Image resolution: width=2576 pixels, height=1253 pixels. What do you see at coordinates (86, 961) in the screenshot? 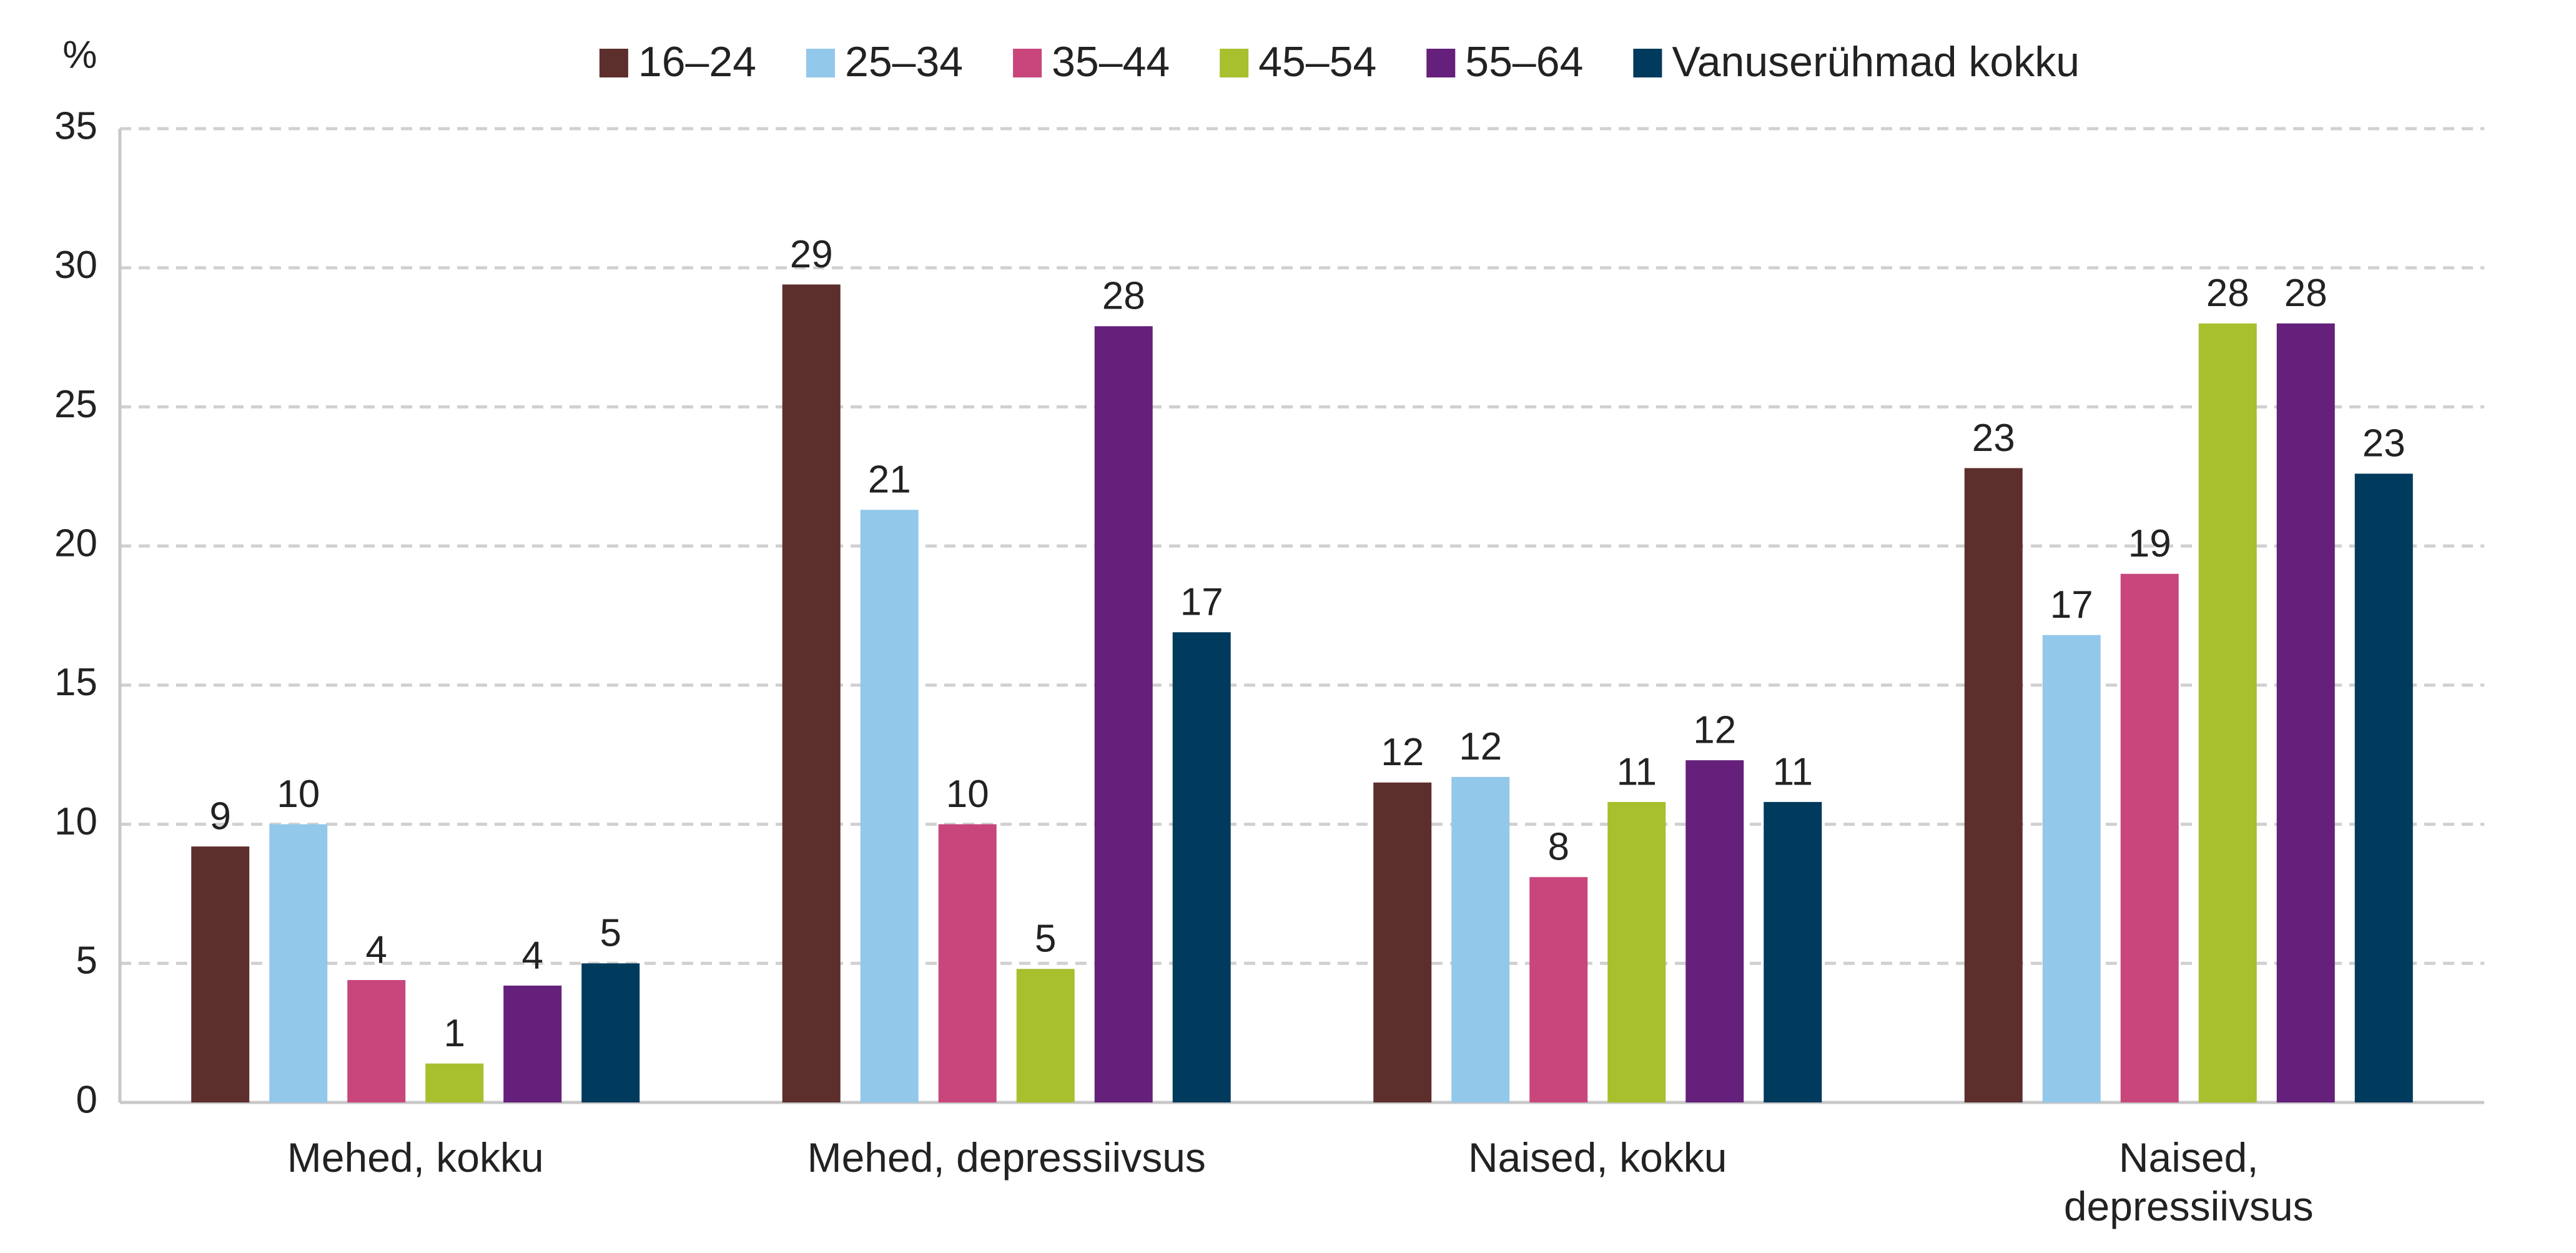
I see `y-tick-label: 5` at bounding box center [86, 961].